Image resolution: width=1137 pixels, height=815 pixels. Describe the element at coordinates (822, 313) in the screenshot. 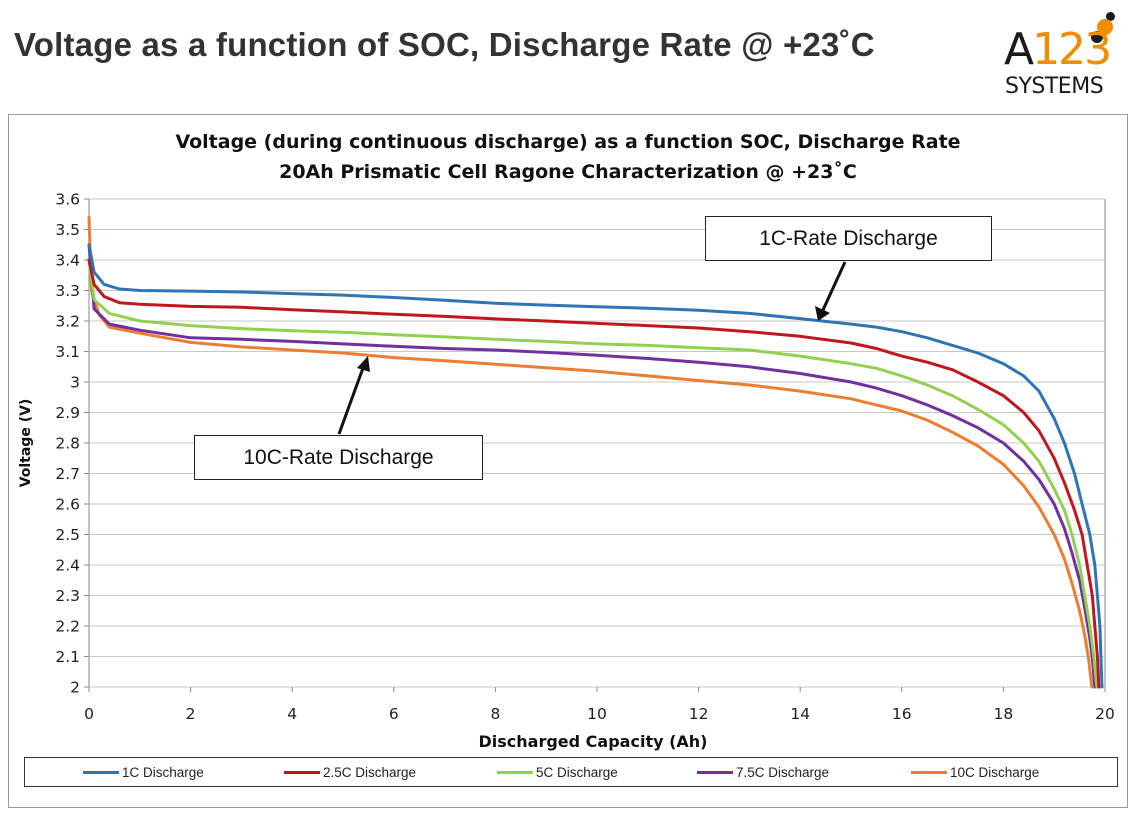

I see `arrow-1c-head` at that location.